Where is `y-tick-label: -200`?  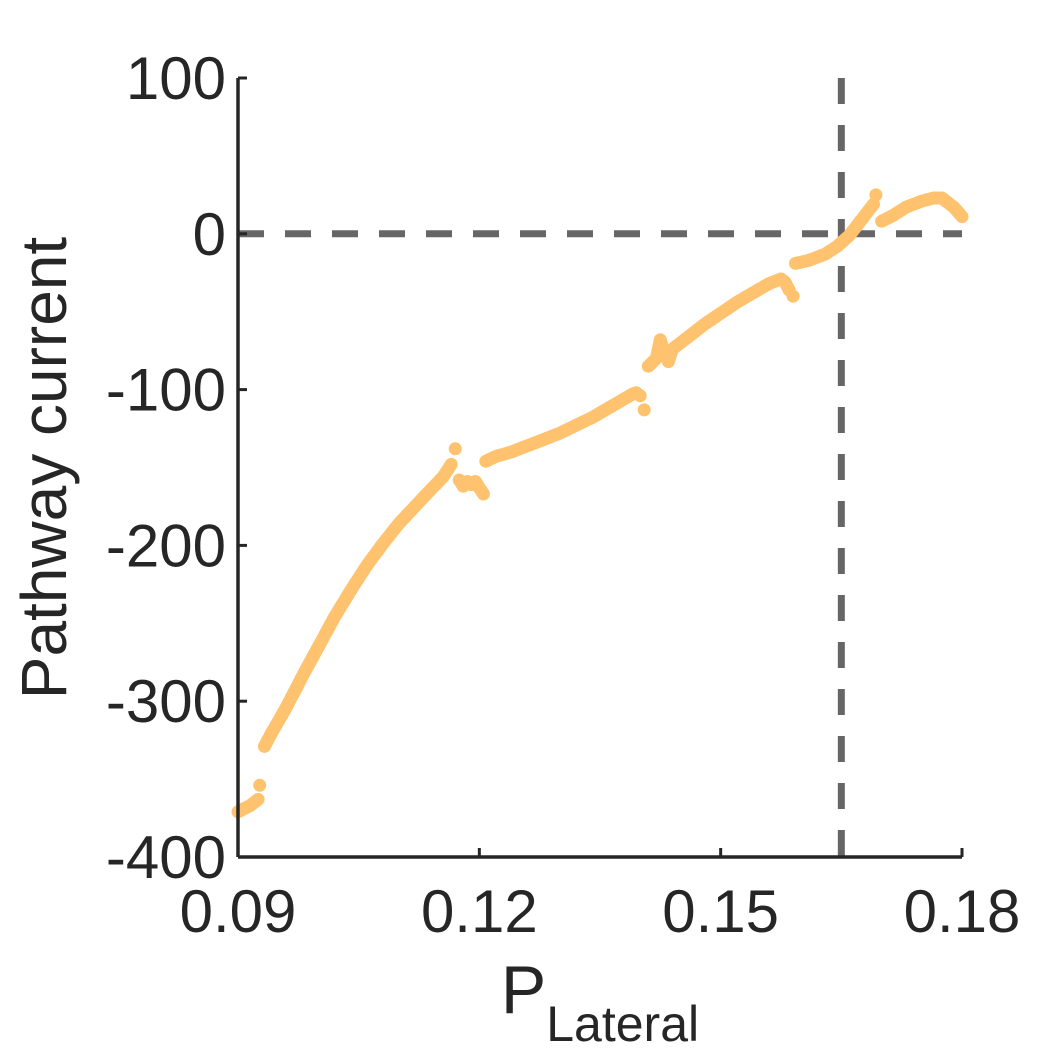 y-tick-label: -200 is located at coordinates (166, 545).